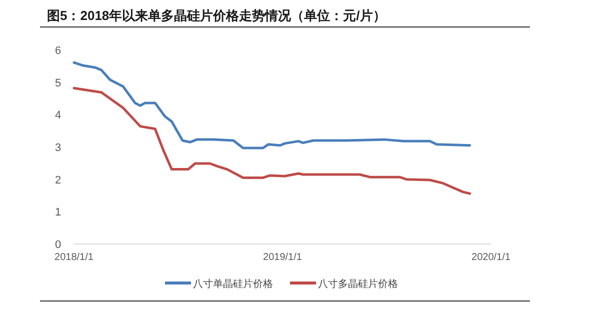 The height and width of the screenshot is (321, 591). What do you see at coordinates (216, 15) in the screenshot?
I see `chart-title: 图5：2018年以来单多晶硅片价格走势情况（单位：元/片）` at bounding box center [216, 15].